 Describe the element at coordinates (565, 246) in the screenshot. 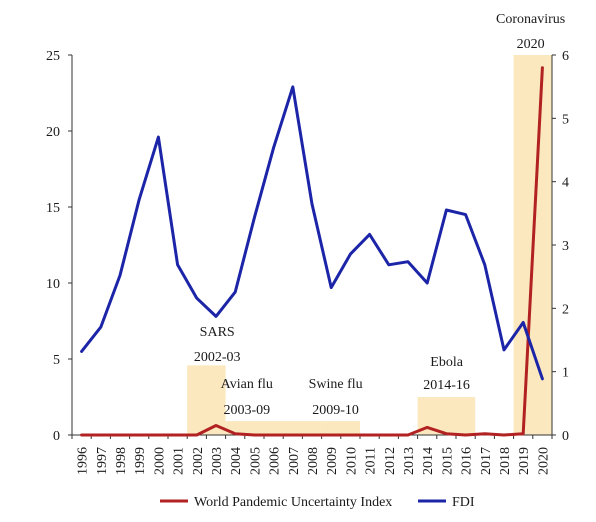

I see `right-tick-label: 3` at that location.